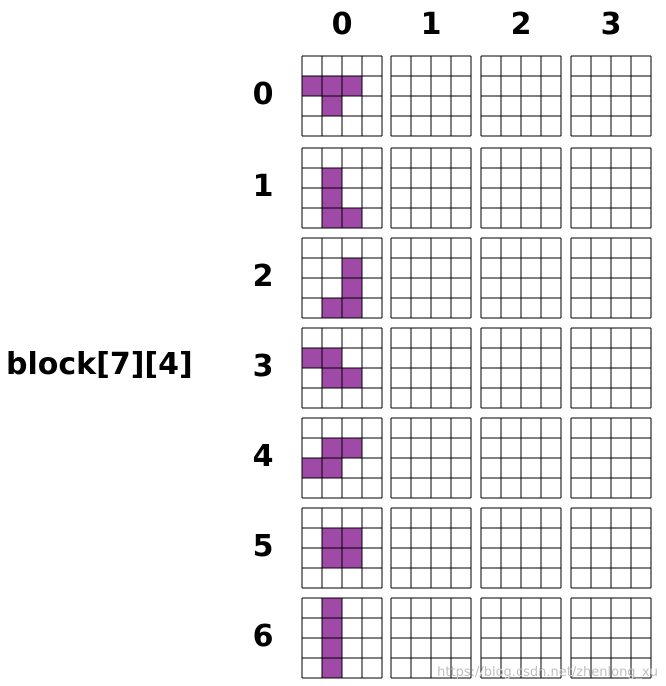 The width and height of the screenshot is (666, 686). Describe the element at coordinates (263, 366) in the screenshot. I see `row-label-3: 3` at that location.